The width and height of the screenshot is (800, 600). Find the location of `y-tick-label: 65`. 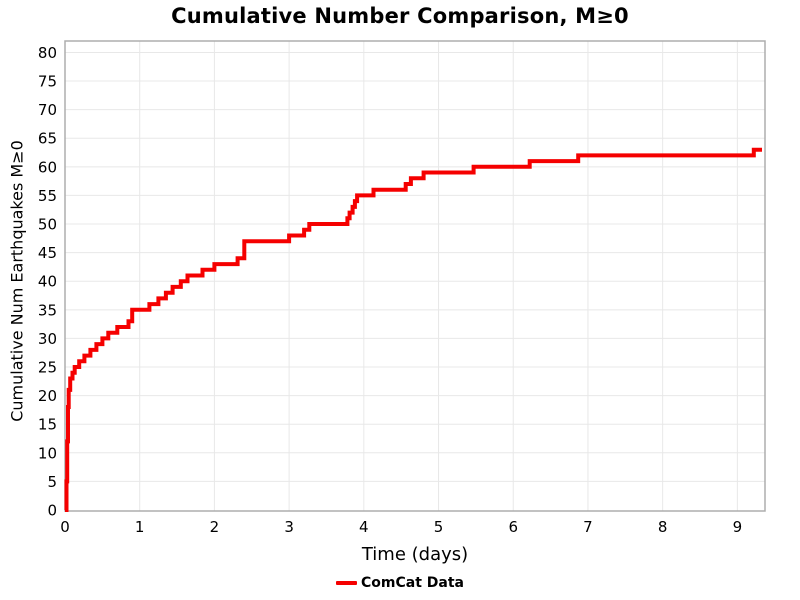

y-tick-label: 65 is located at coordinates (47, 139).